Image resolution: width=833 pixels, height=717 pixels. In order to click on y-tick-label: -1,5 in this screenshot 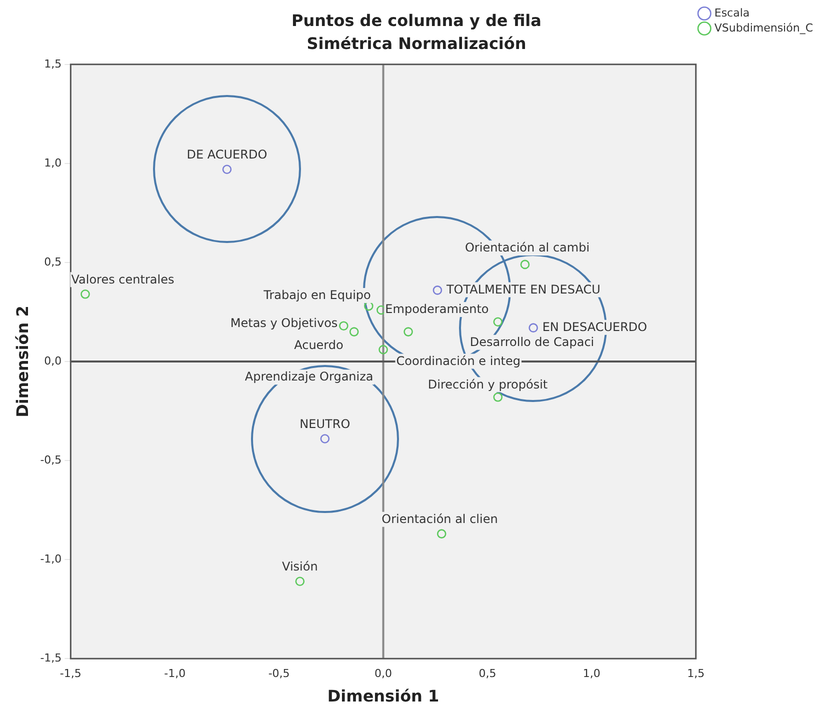, I will do `click(51, 657)`.